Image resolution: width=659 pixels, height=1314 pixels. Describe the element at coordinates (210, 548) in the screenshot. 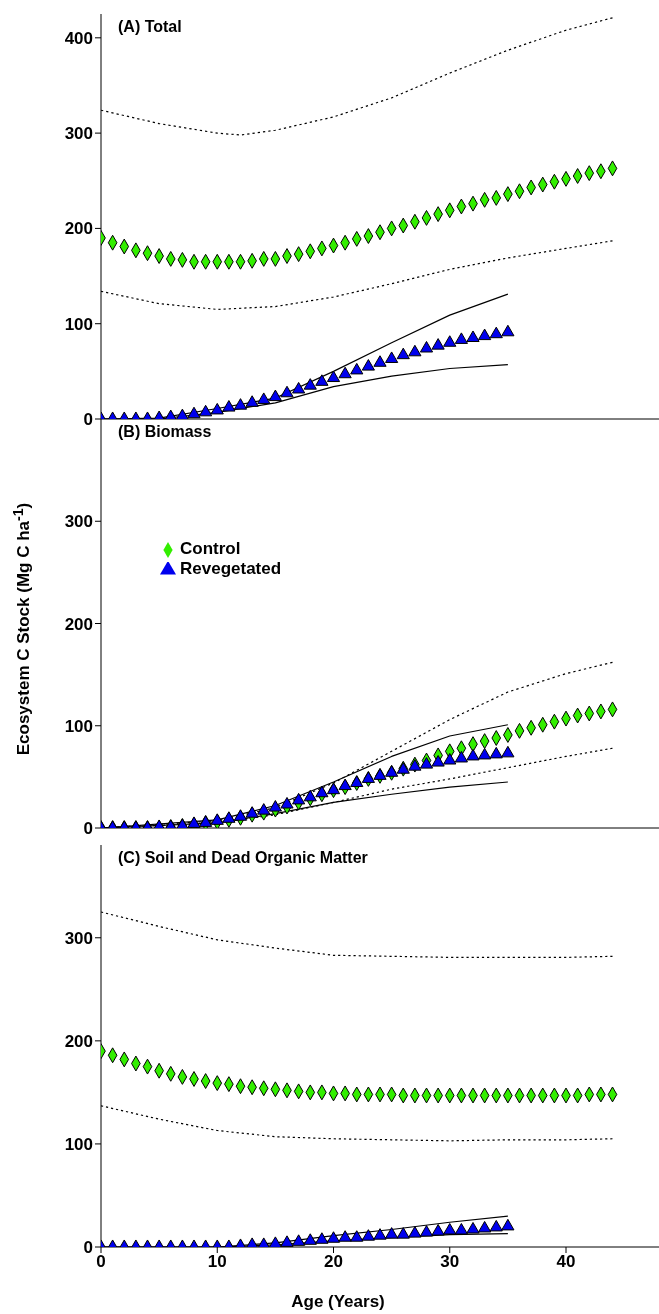

I see `legend-label: Control` at that location.